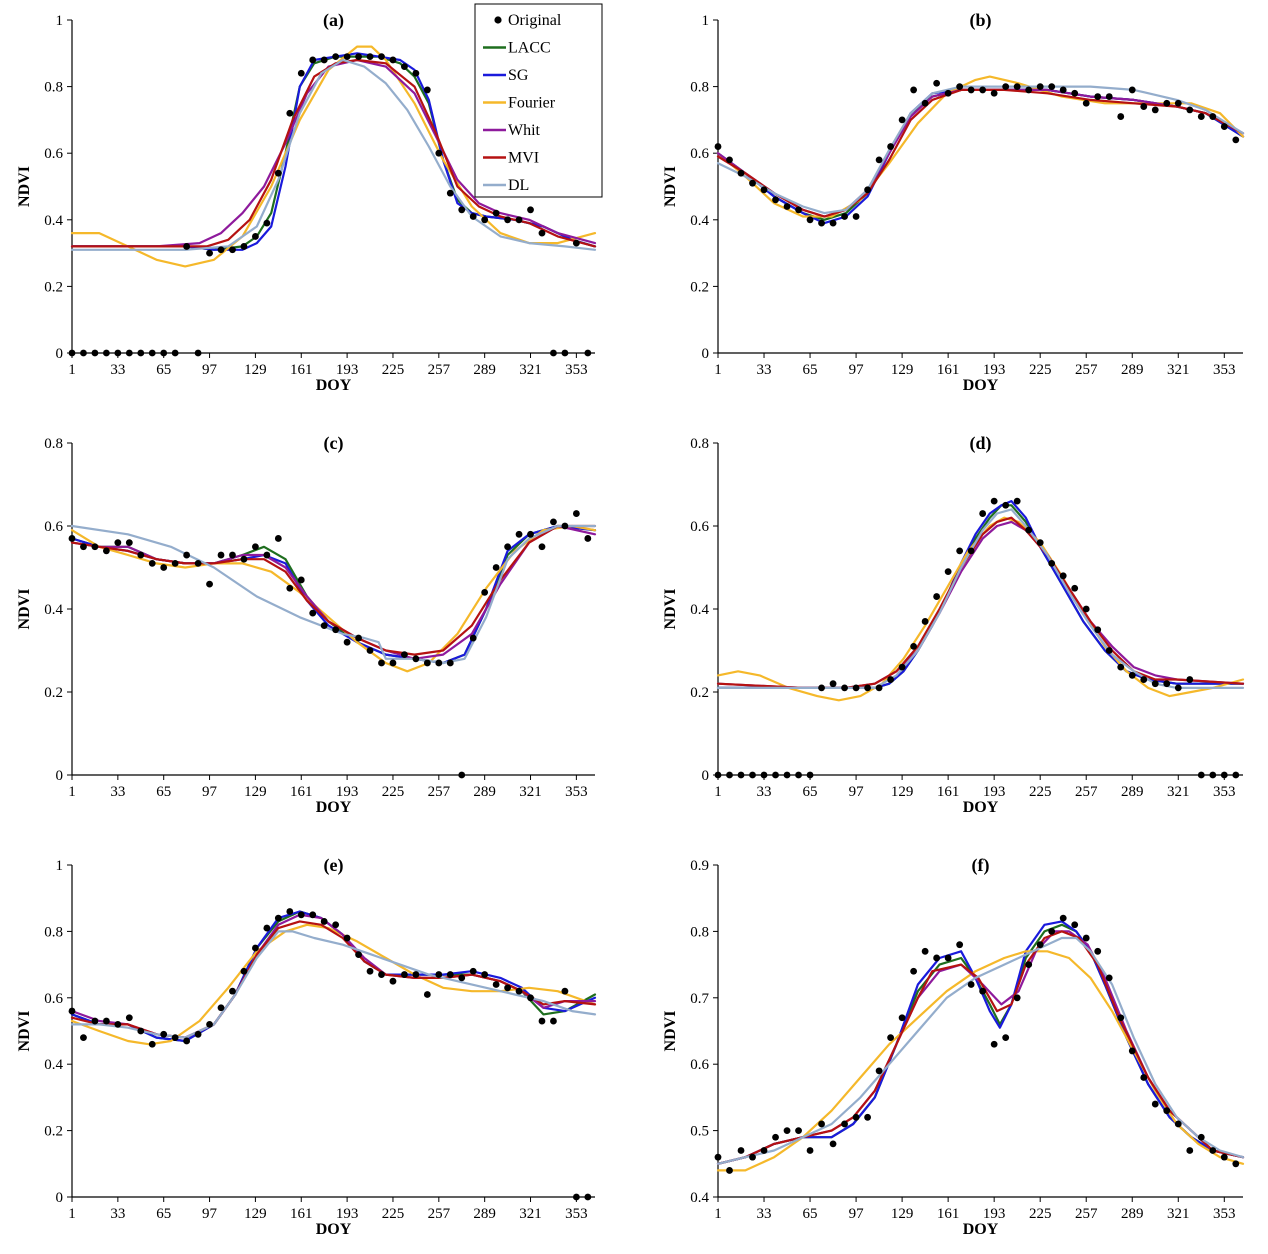 The image size is (1268, 1254). What do you see at coordinates (980, 604) in the screenshot?
I see `series-line-whit` at bounding box center [980, 604].